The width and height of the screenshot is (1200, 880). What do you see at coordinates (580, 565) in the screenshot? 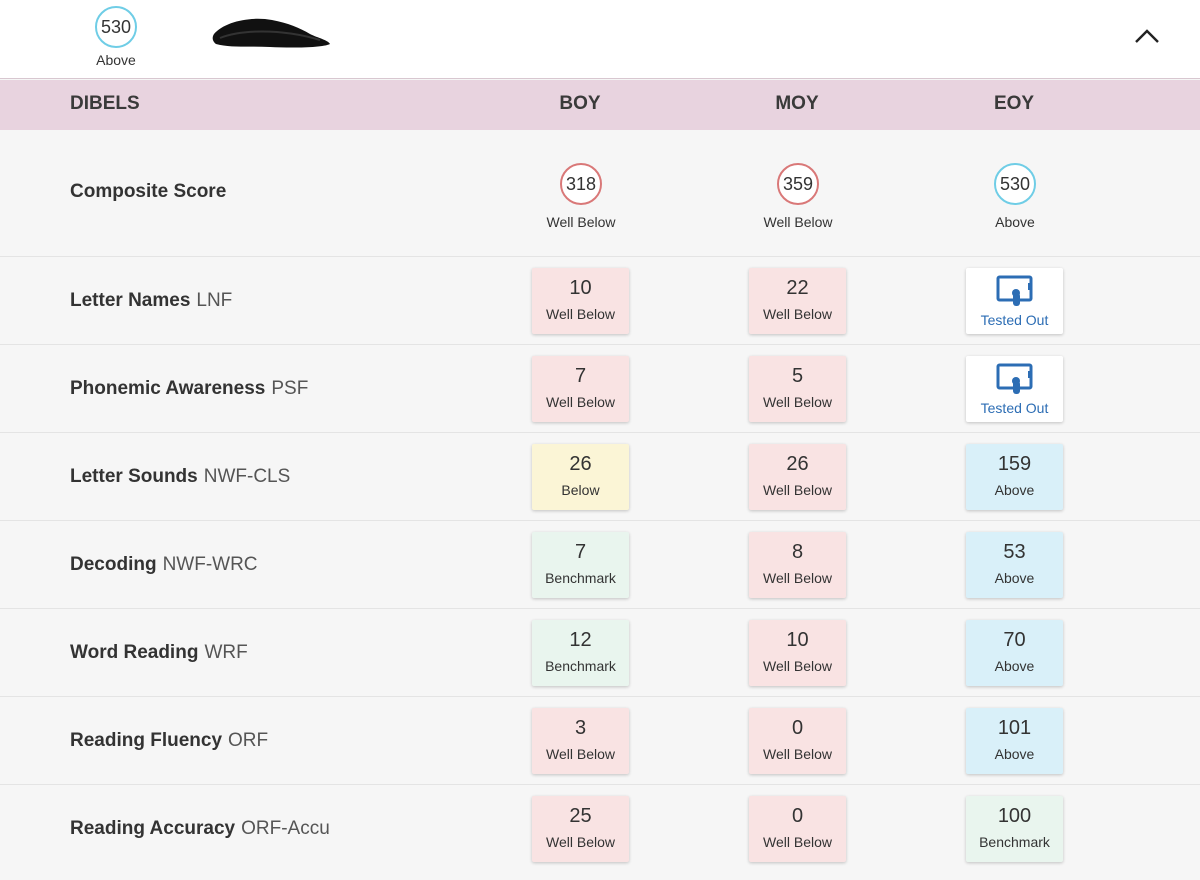
I see `score-card-boy: 7 Benchmark` at bounding box center [580, 565].